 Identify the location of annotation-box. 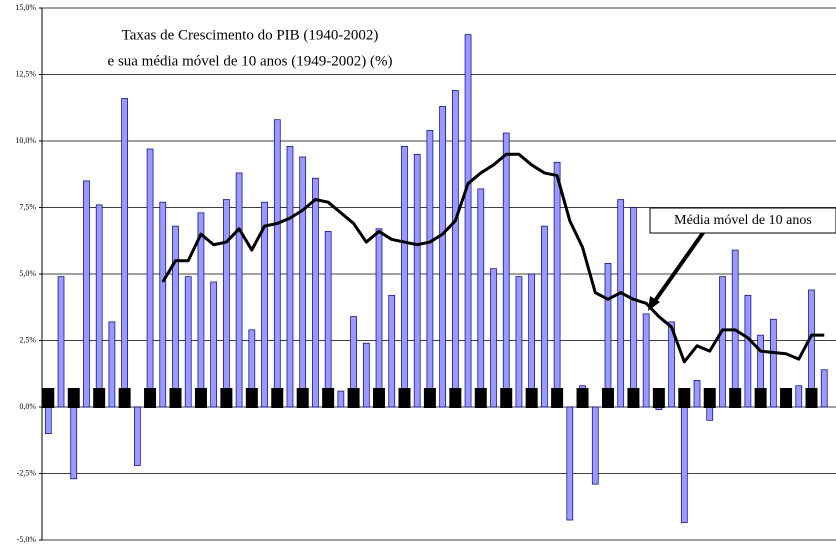
(742, 220).